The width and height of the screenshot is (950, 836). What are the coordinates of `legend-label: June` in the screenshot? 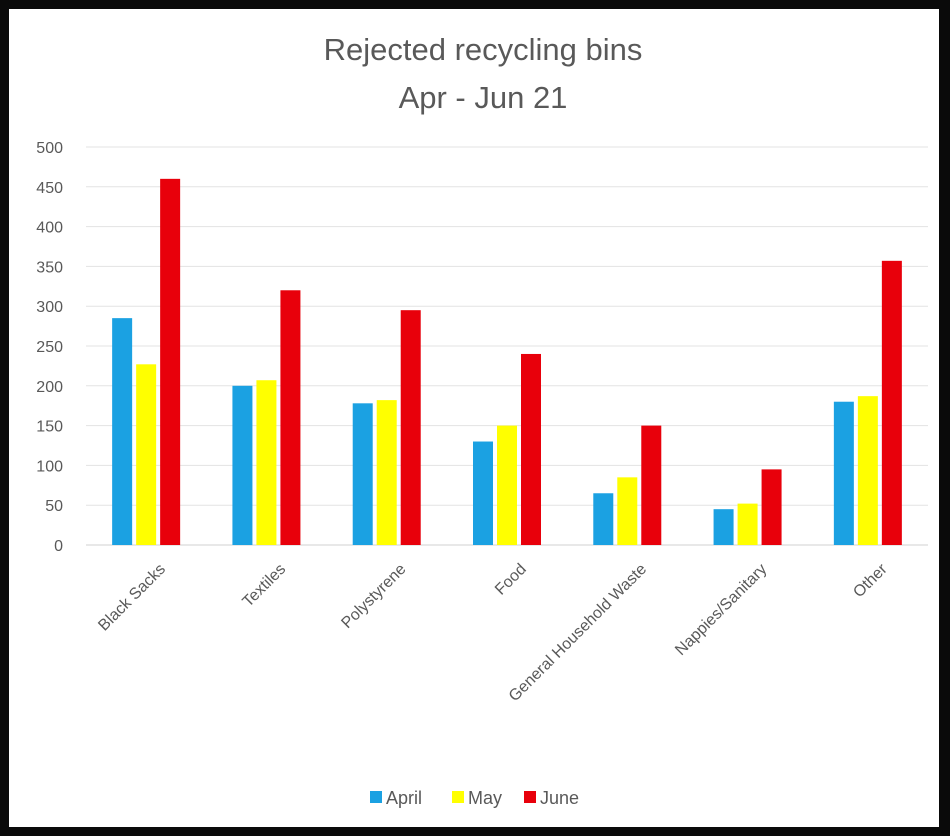 It's located at (559, 798).